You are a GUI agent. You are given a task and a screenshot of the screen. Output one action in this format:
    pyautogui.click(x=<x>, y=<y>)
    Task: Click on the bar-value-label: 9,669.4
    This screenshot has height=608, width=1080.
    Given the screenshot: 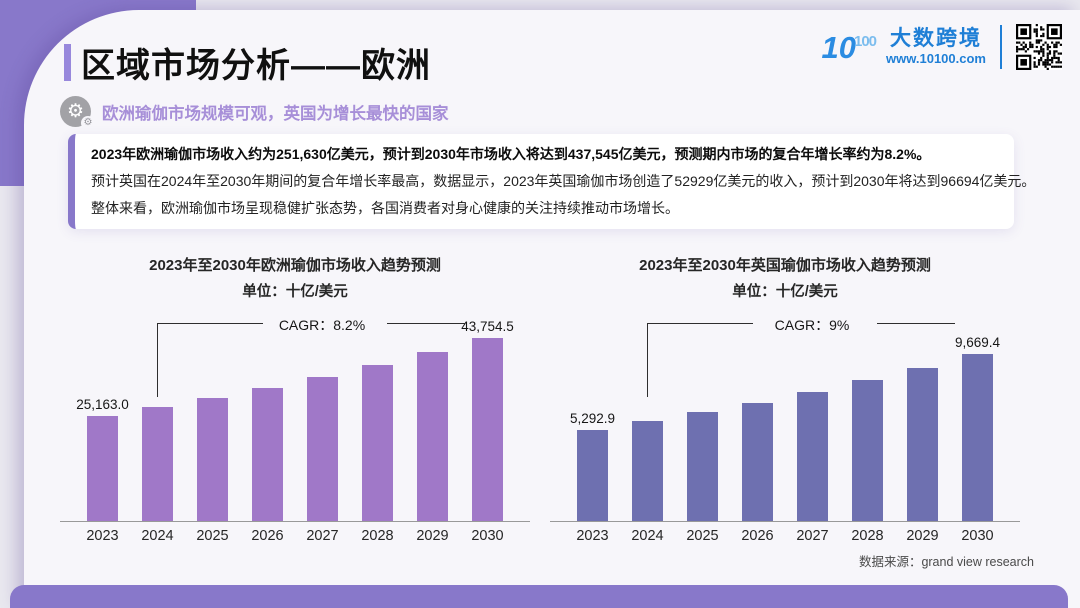 What is the action you would take?
    pyautogui.click(x=977, y=342)
    